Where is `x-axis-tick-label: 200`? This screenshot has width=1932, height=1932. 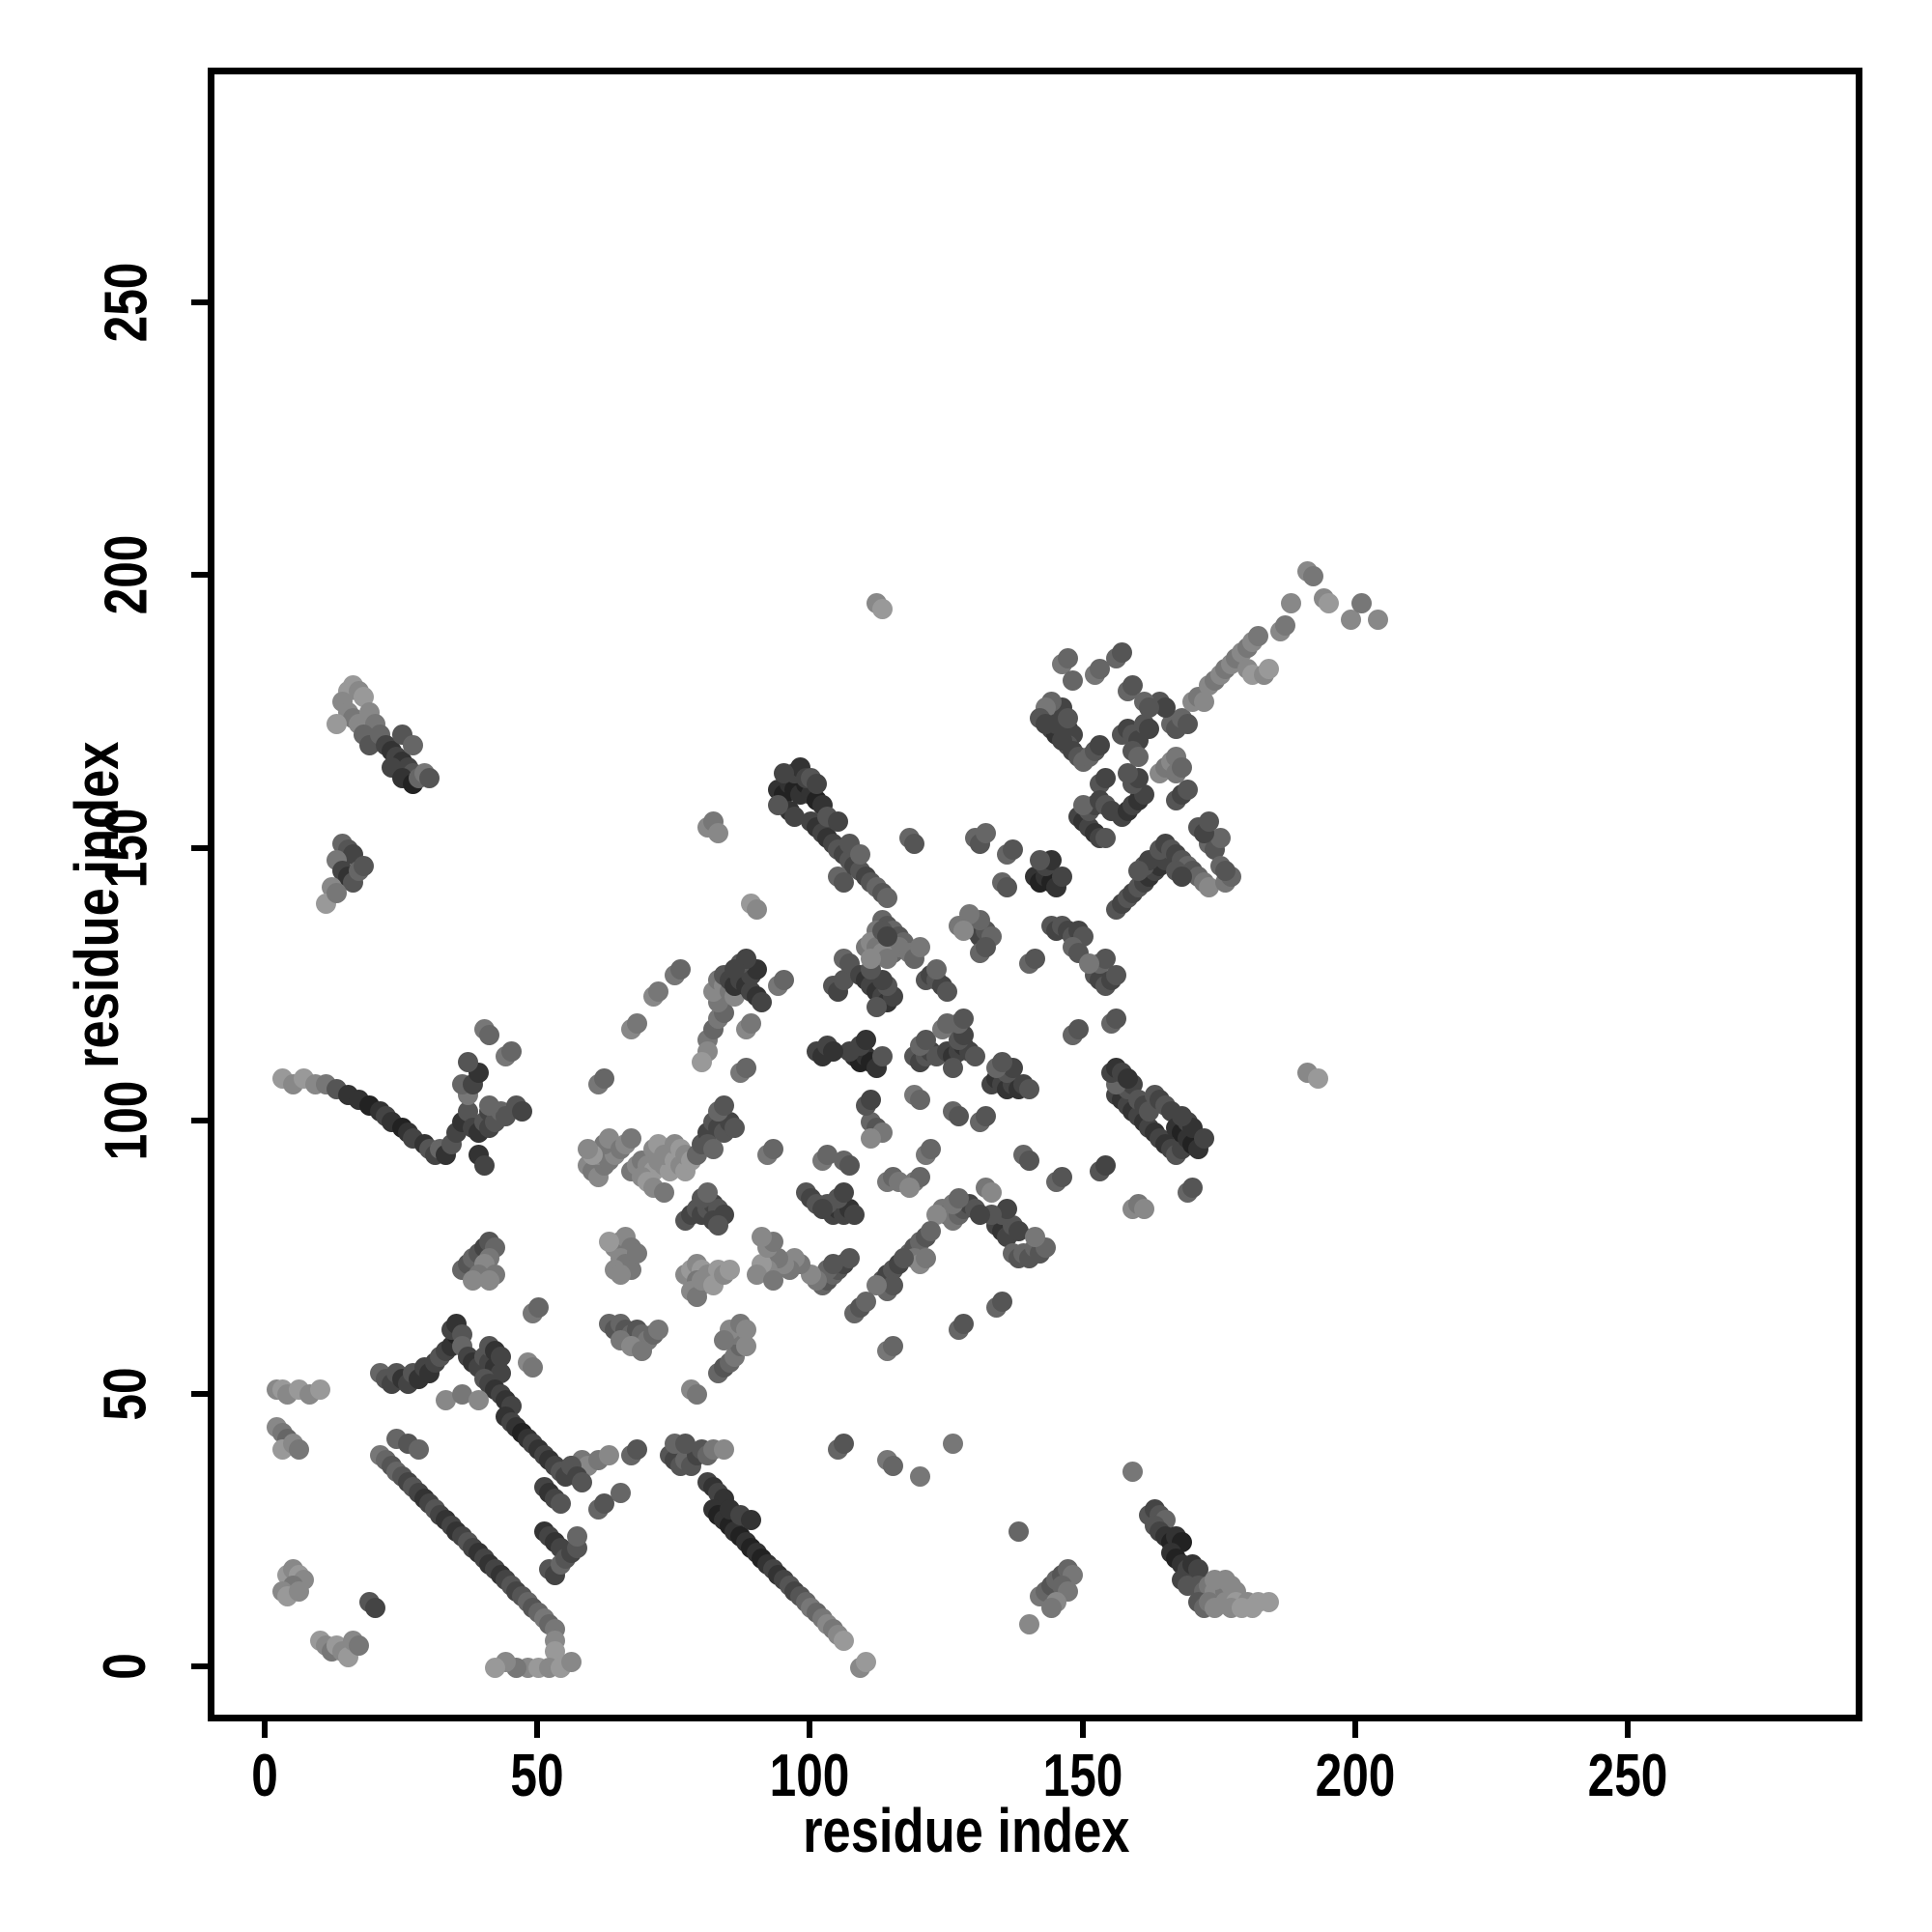 x-axis-tick-label: 200 is located at coordinates (1355, 1776).